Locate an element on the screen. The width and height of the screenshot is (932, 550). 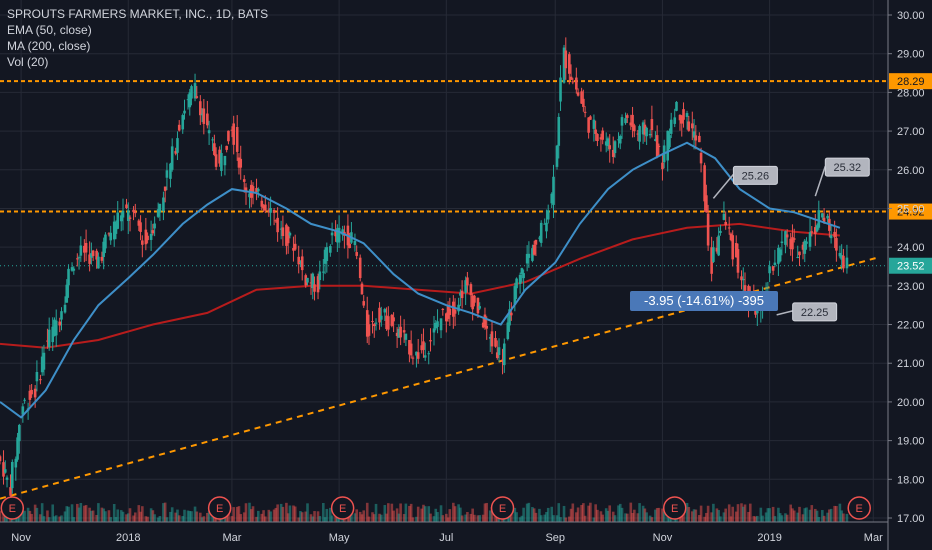
measure-text: -3.95 (-14.61%) -395 is located at coordinates (704, 300).